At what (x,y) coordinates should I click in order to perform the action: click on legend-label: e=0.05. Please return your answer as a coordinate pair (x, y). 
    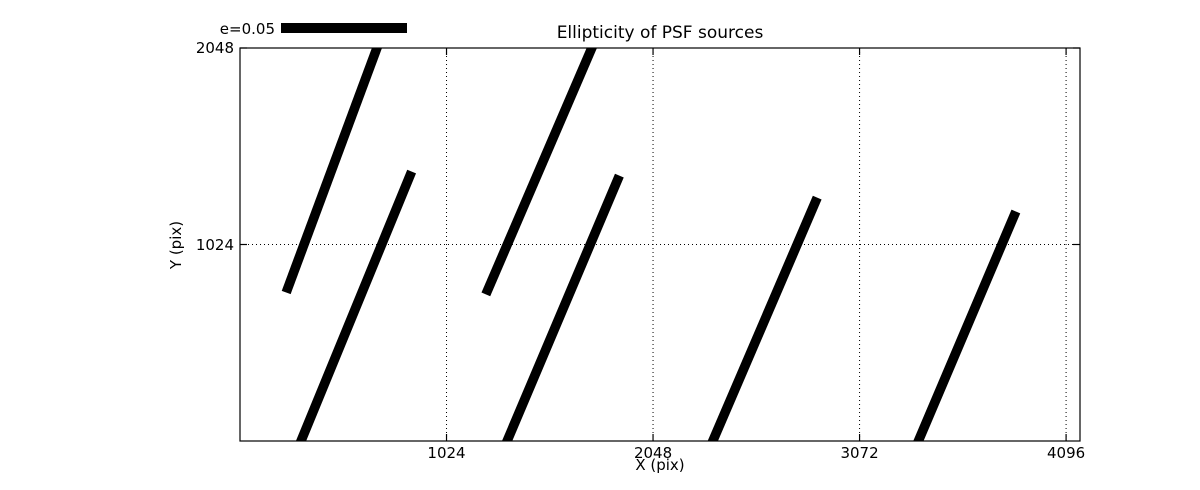
    Looking at the image, I should click on (247, 29).